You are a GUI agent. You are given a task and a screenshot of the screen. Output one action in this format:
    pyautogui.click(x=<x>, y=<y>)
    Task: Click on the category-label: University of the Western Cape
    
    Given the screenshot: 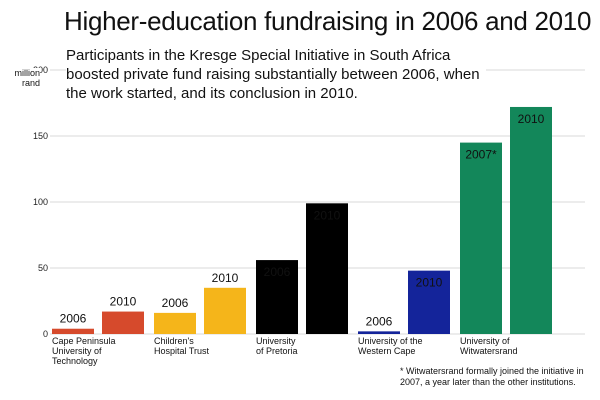 What is the action you would take?
    pyautogui.click(x=390, y=346)
    